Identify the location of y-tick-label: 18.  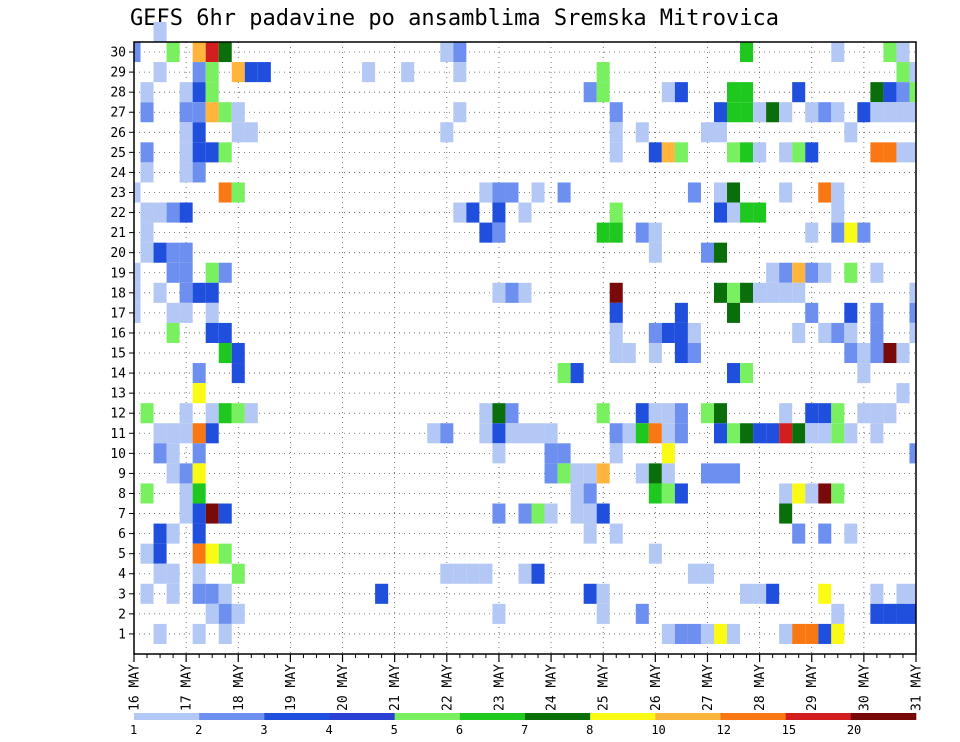
(118, 293).